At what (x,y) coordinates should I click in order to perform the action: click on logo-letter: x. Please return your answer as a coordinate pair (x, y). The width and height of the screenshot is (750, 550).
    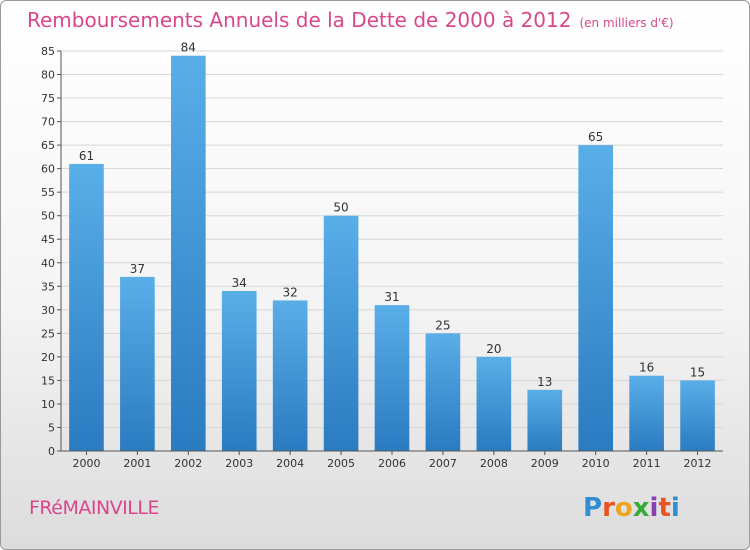
    Looking at the image, I should click on (641, 508).